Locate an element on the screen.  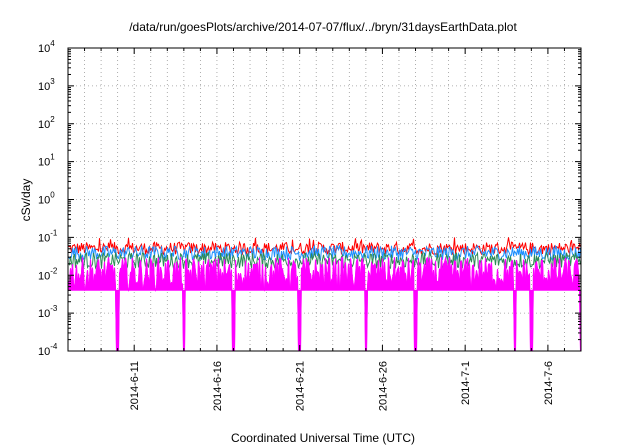
x-tick-label: 2014-6-26 is located at coordinates (383, 386).